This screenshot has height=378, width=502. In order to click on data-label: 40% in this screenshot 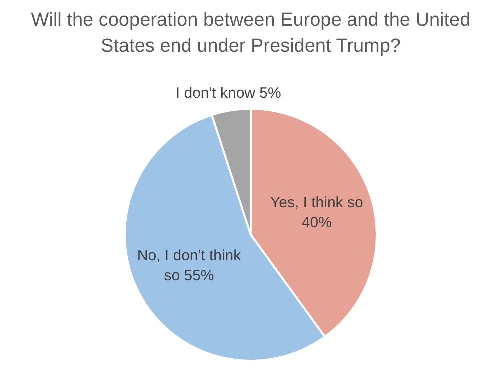, I will do `click(317, 223)`.